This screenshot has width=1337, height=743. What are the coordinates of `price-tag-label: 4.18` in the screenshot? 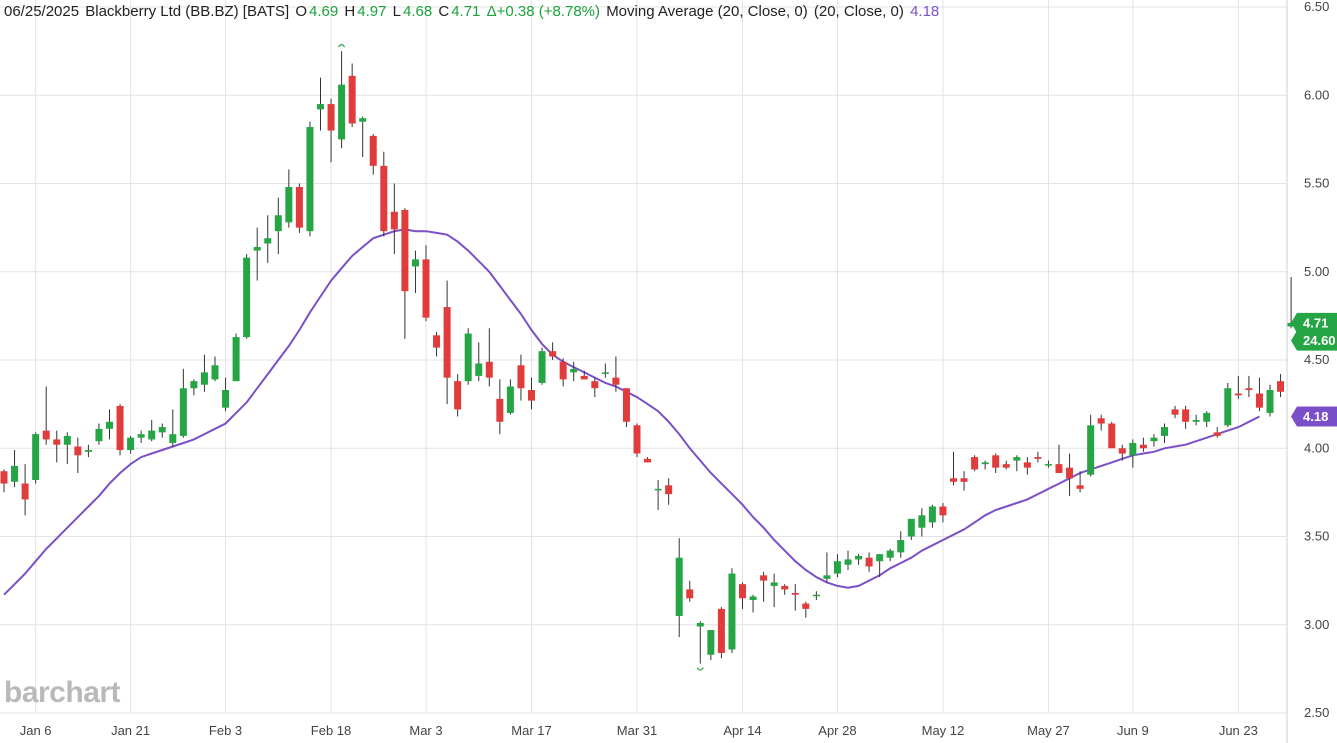 It's located at (1315, 416).